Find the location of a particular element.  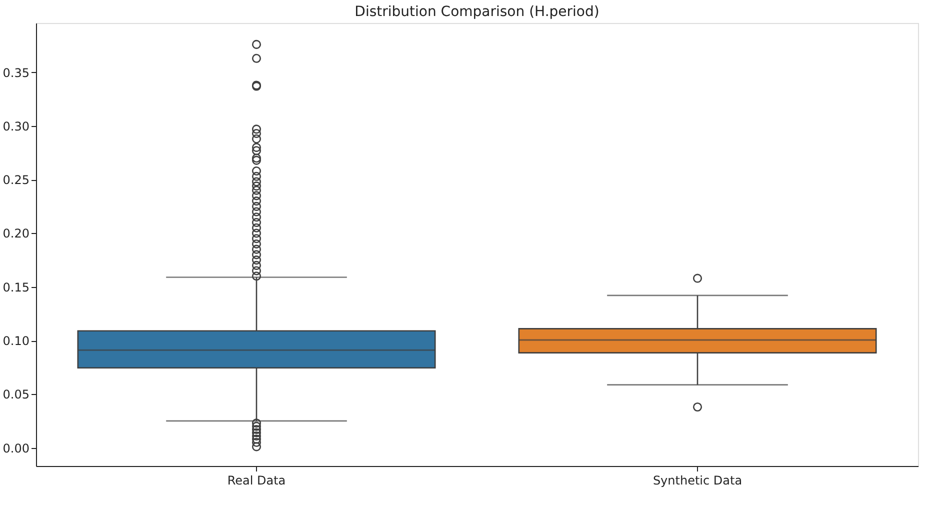

y-tick-label: 0.05 is located at coordinates (16, 395).